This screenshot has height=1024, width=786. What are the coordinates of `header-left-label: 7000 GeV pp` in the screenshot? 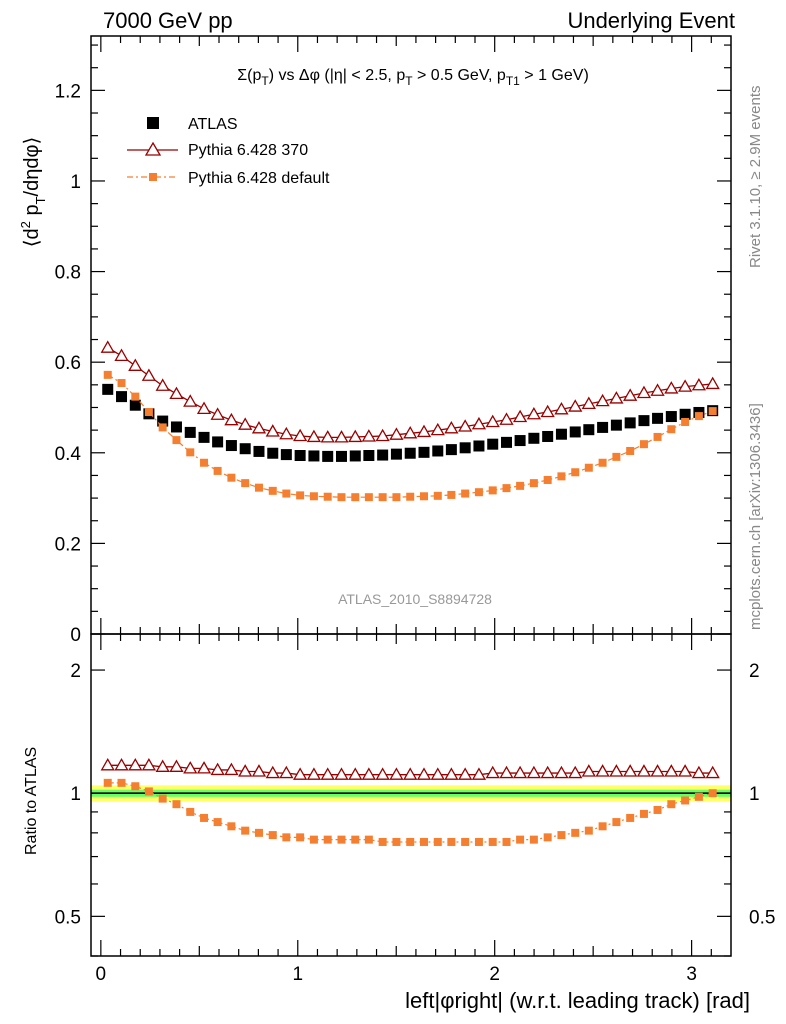 It's located at (168, 20).